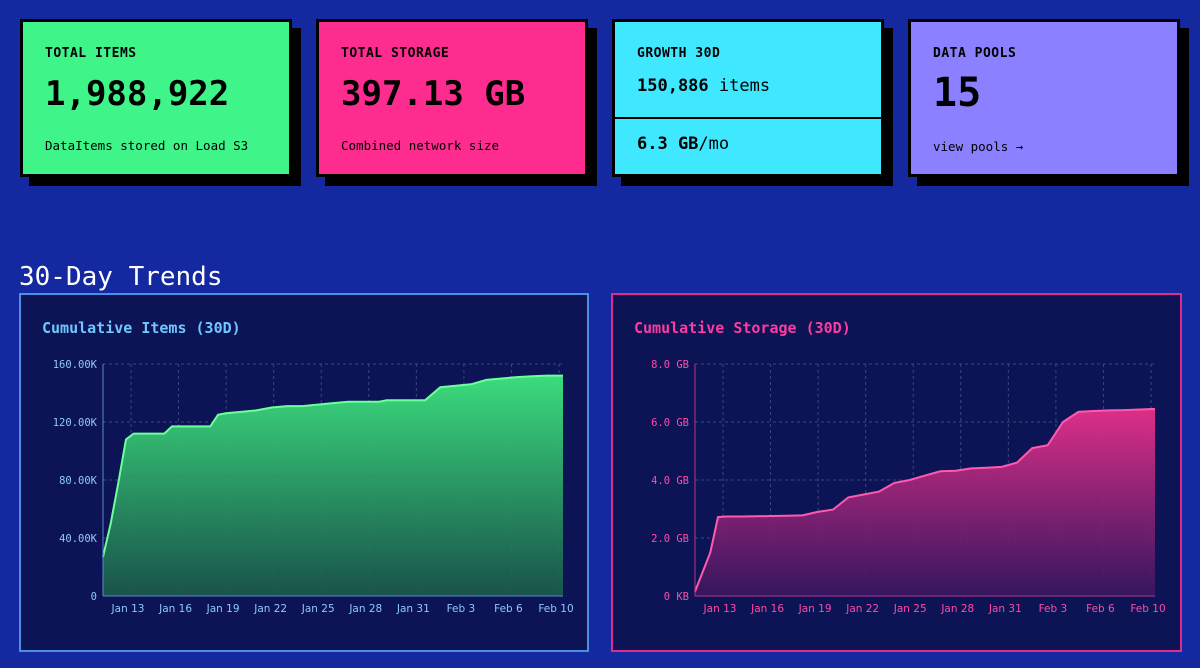 The image size is (1200, 668). Describe the element at coordinates (141, 328) in the screenshot. I see `cumulative-items-title: Cumulative Items (30D)` at that location.